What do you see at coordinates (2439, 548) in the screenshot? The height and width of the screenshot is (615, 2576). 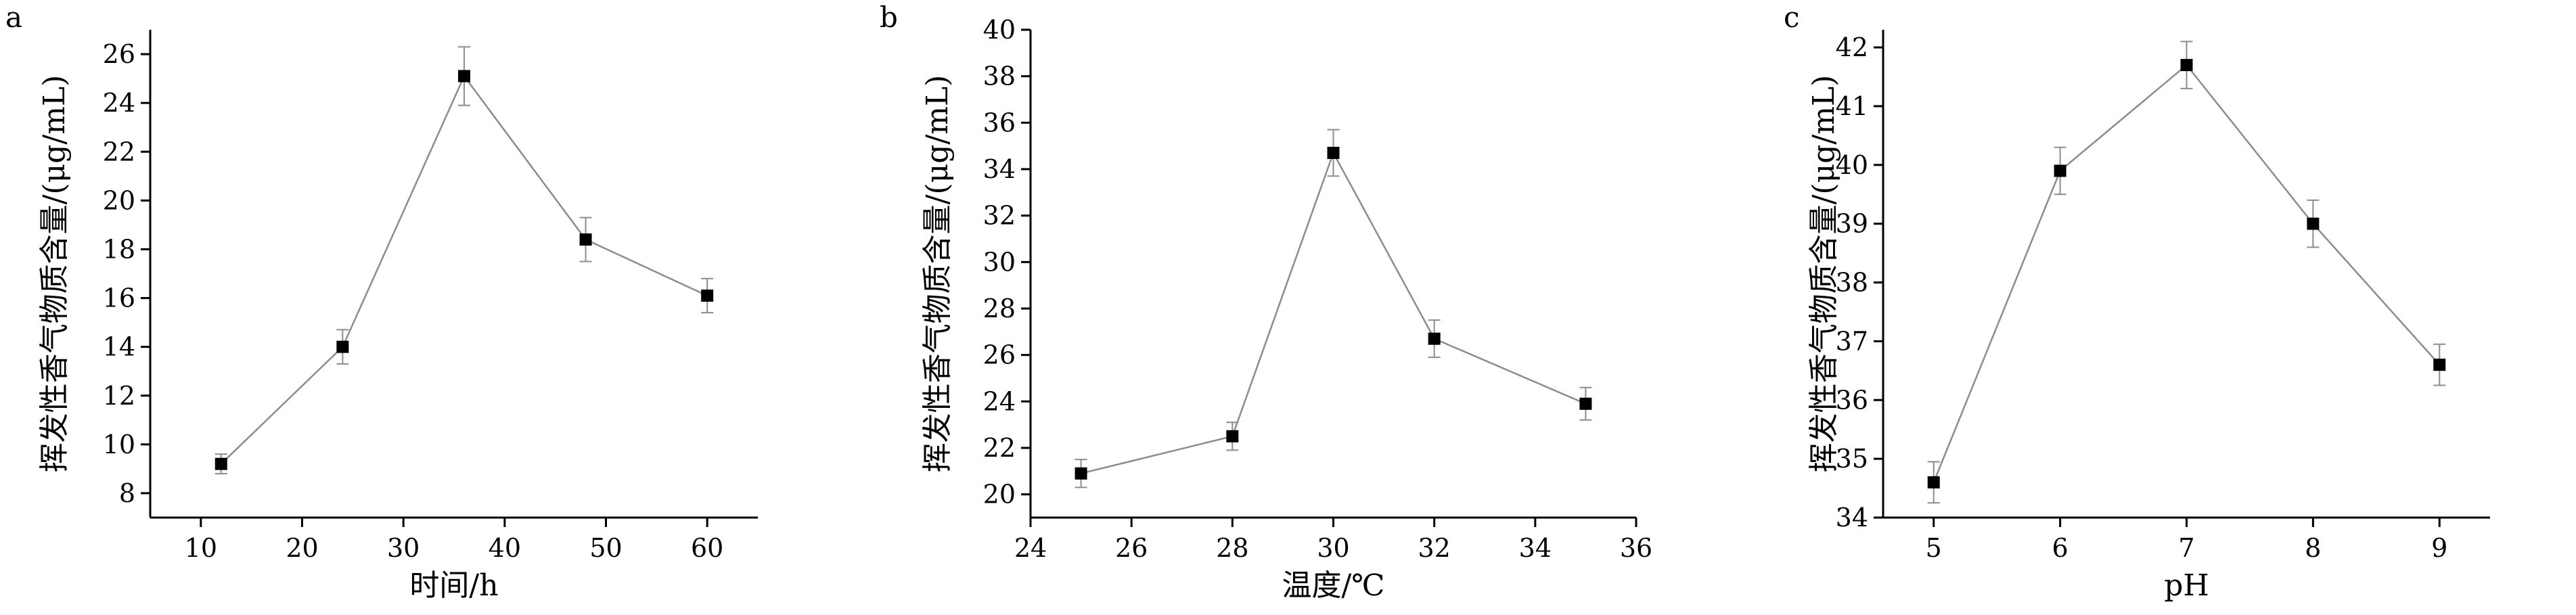 I see `x-tick-label: 9` at bounding box center [2439, 548].